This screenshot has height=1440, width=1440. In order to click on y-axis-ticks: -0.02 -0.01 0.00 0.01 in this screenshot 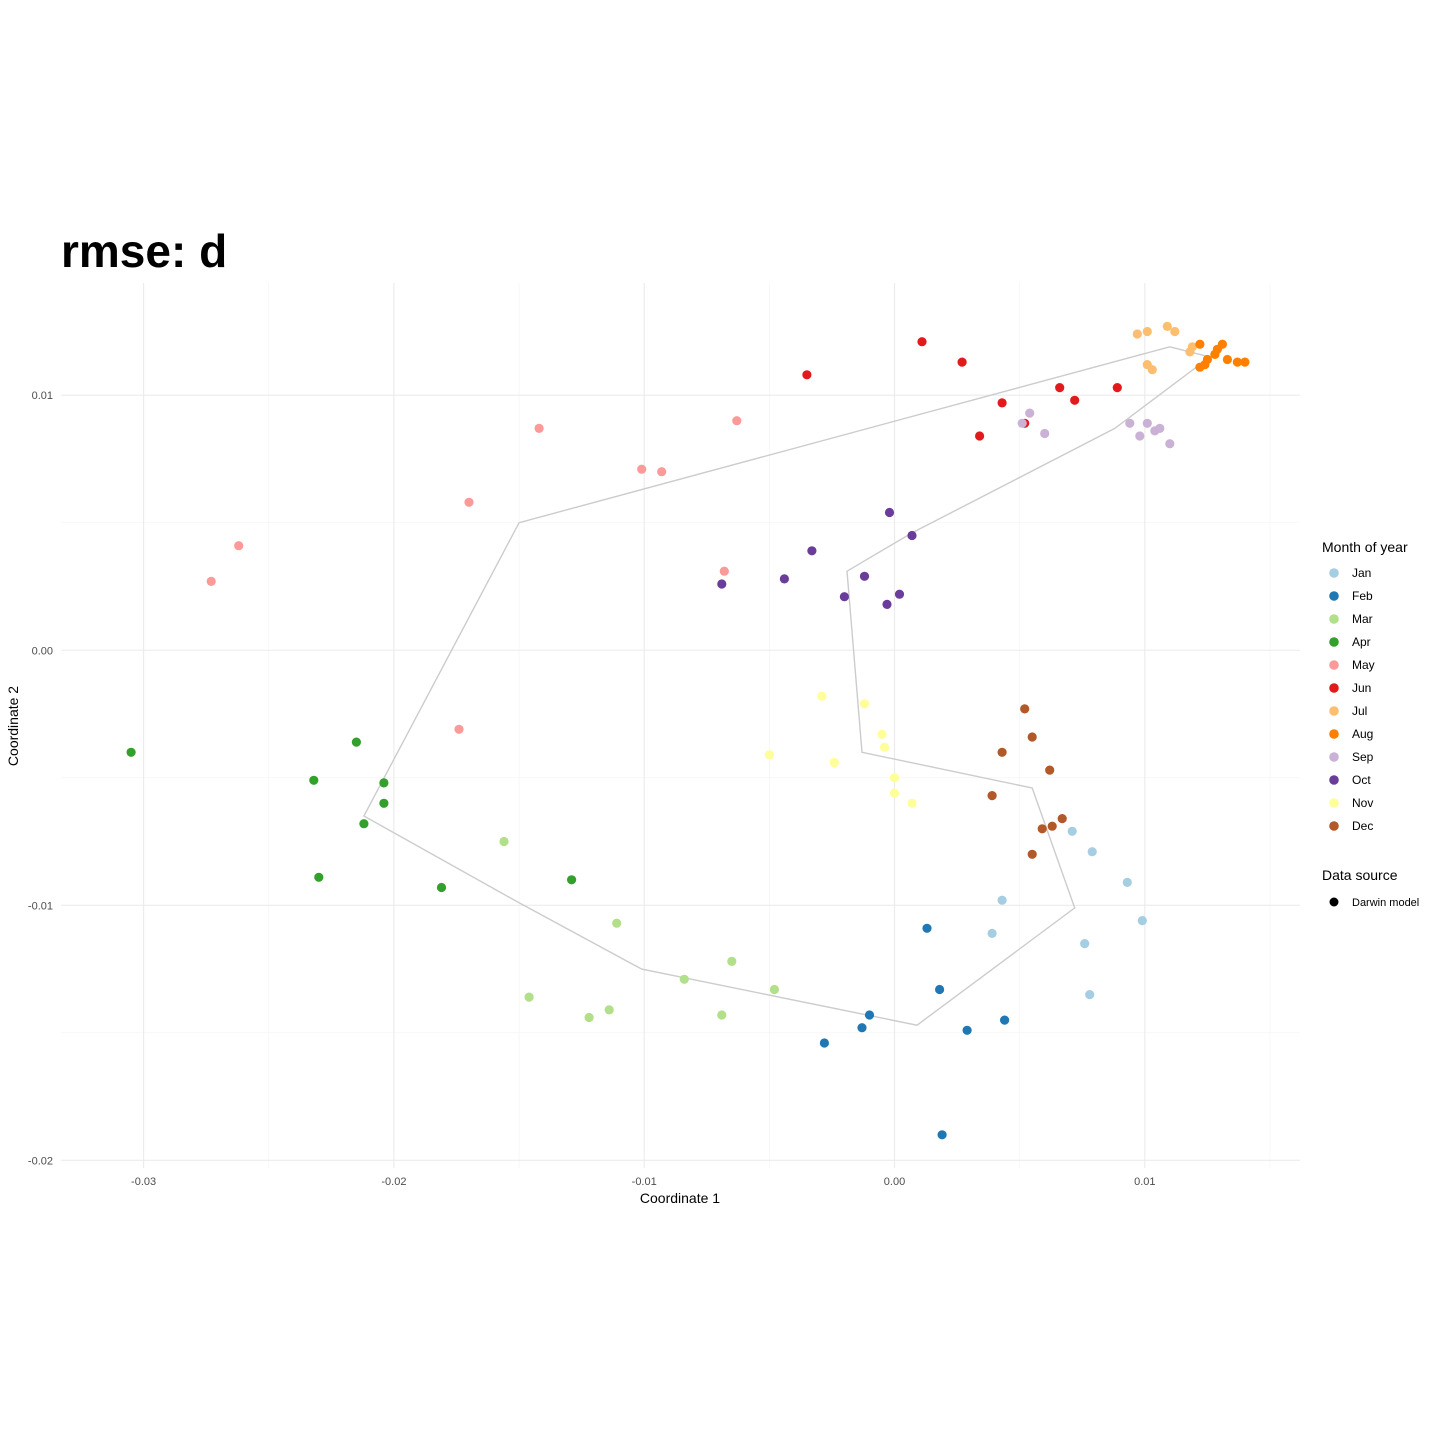, I will do `click(40, 778)`.